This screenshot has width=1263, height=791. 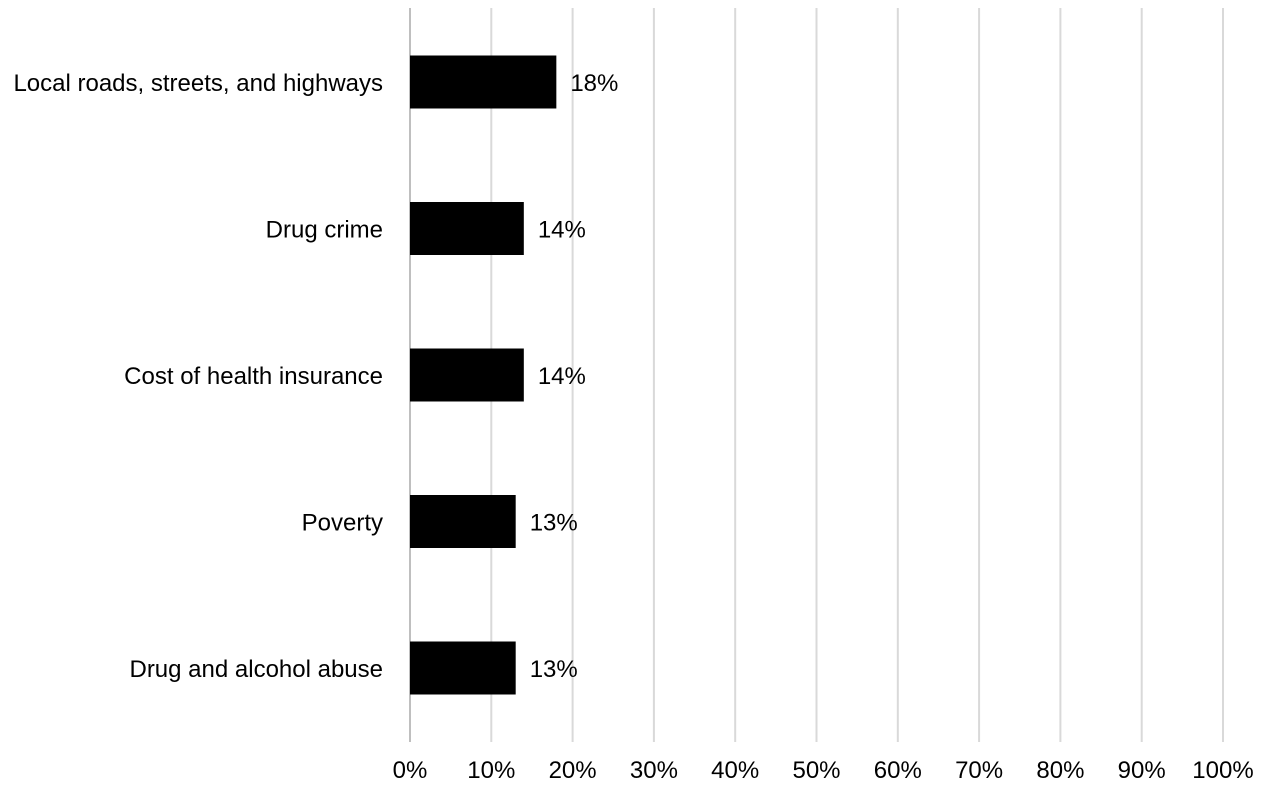 What do you see at coordinates (1060, 770) in the screenshot?
I see `x-tick-label: 80%` at bounding box center [1060, 770].